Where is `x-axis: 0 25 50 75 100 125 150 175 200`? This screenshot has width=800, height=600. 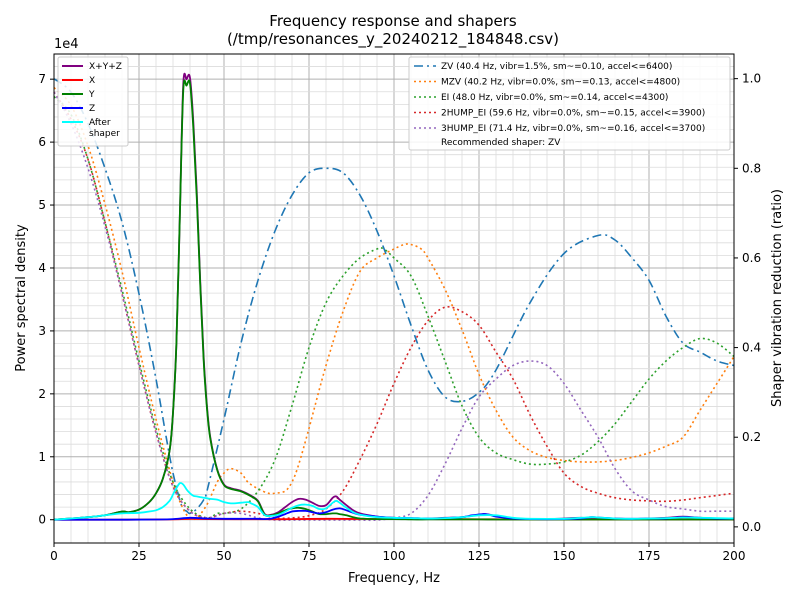
x-axis: 0 25 50 75 100 125 150 175 200 is located at coordinates (397, 553).